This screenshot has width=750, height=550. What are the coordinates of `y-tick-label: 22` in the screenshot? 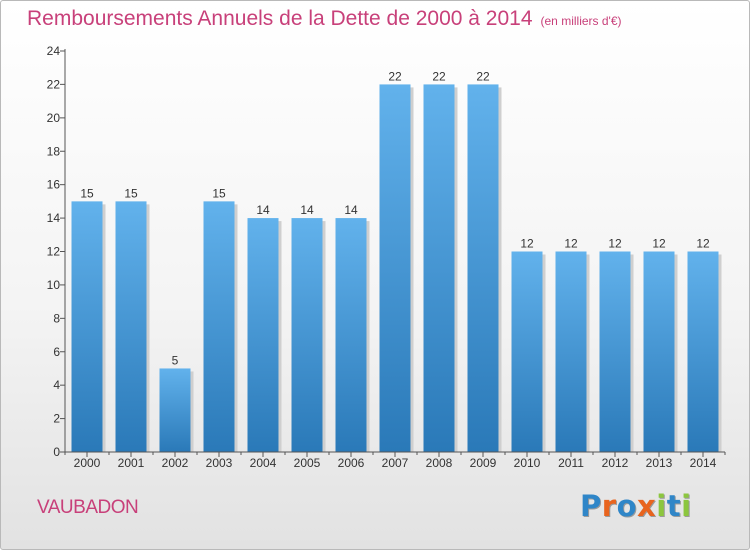 It's located at (54, 84).